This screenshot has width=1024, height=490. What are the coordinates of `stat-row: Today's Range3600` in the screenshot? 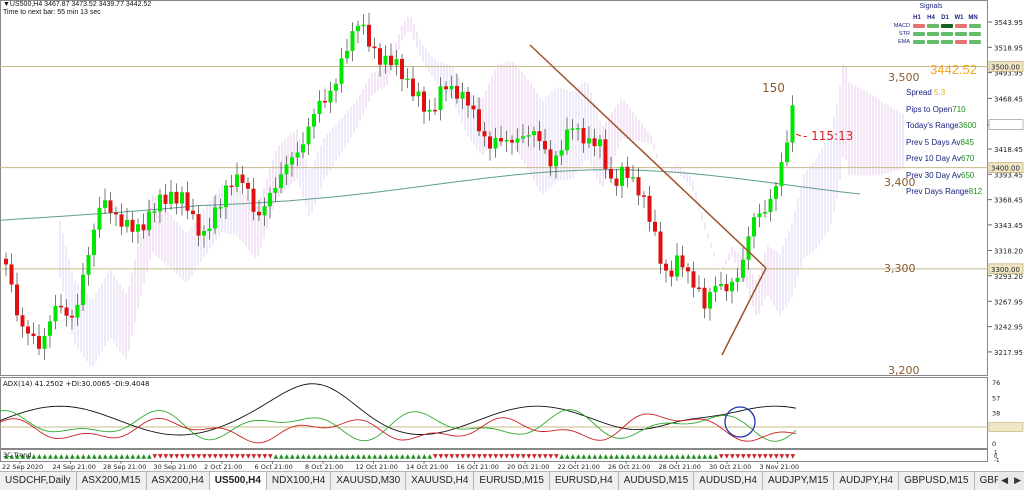 It's located at (946, 126).